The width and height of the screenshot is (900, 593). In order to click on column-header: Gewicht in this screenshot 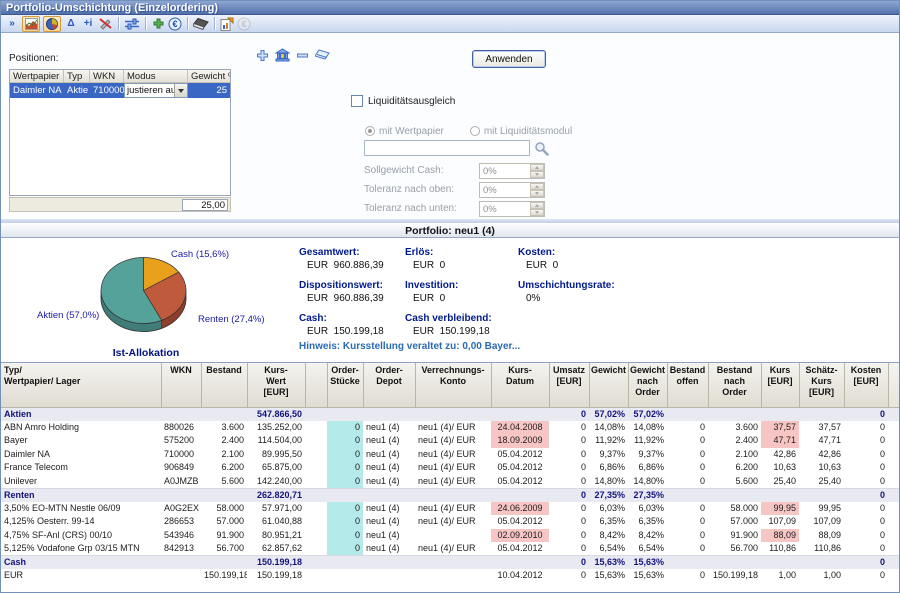, I will do `click(609, 385)`.